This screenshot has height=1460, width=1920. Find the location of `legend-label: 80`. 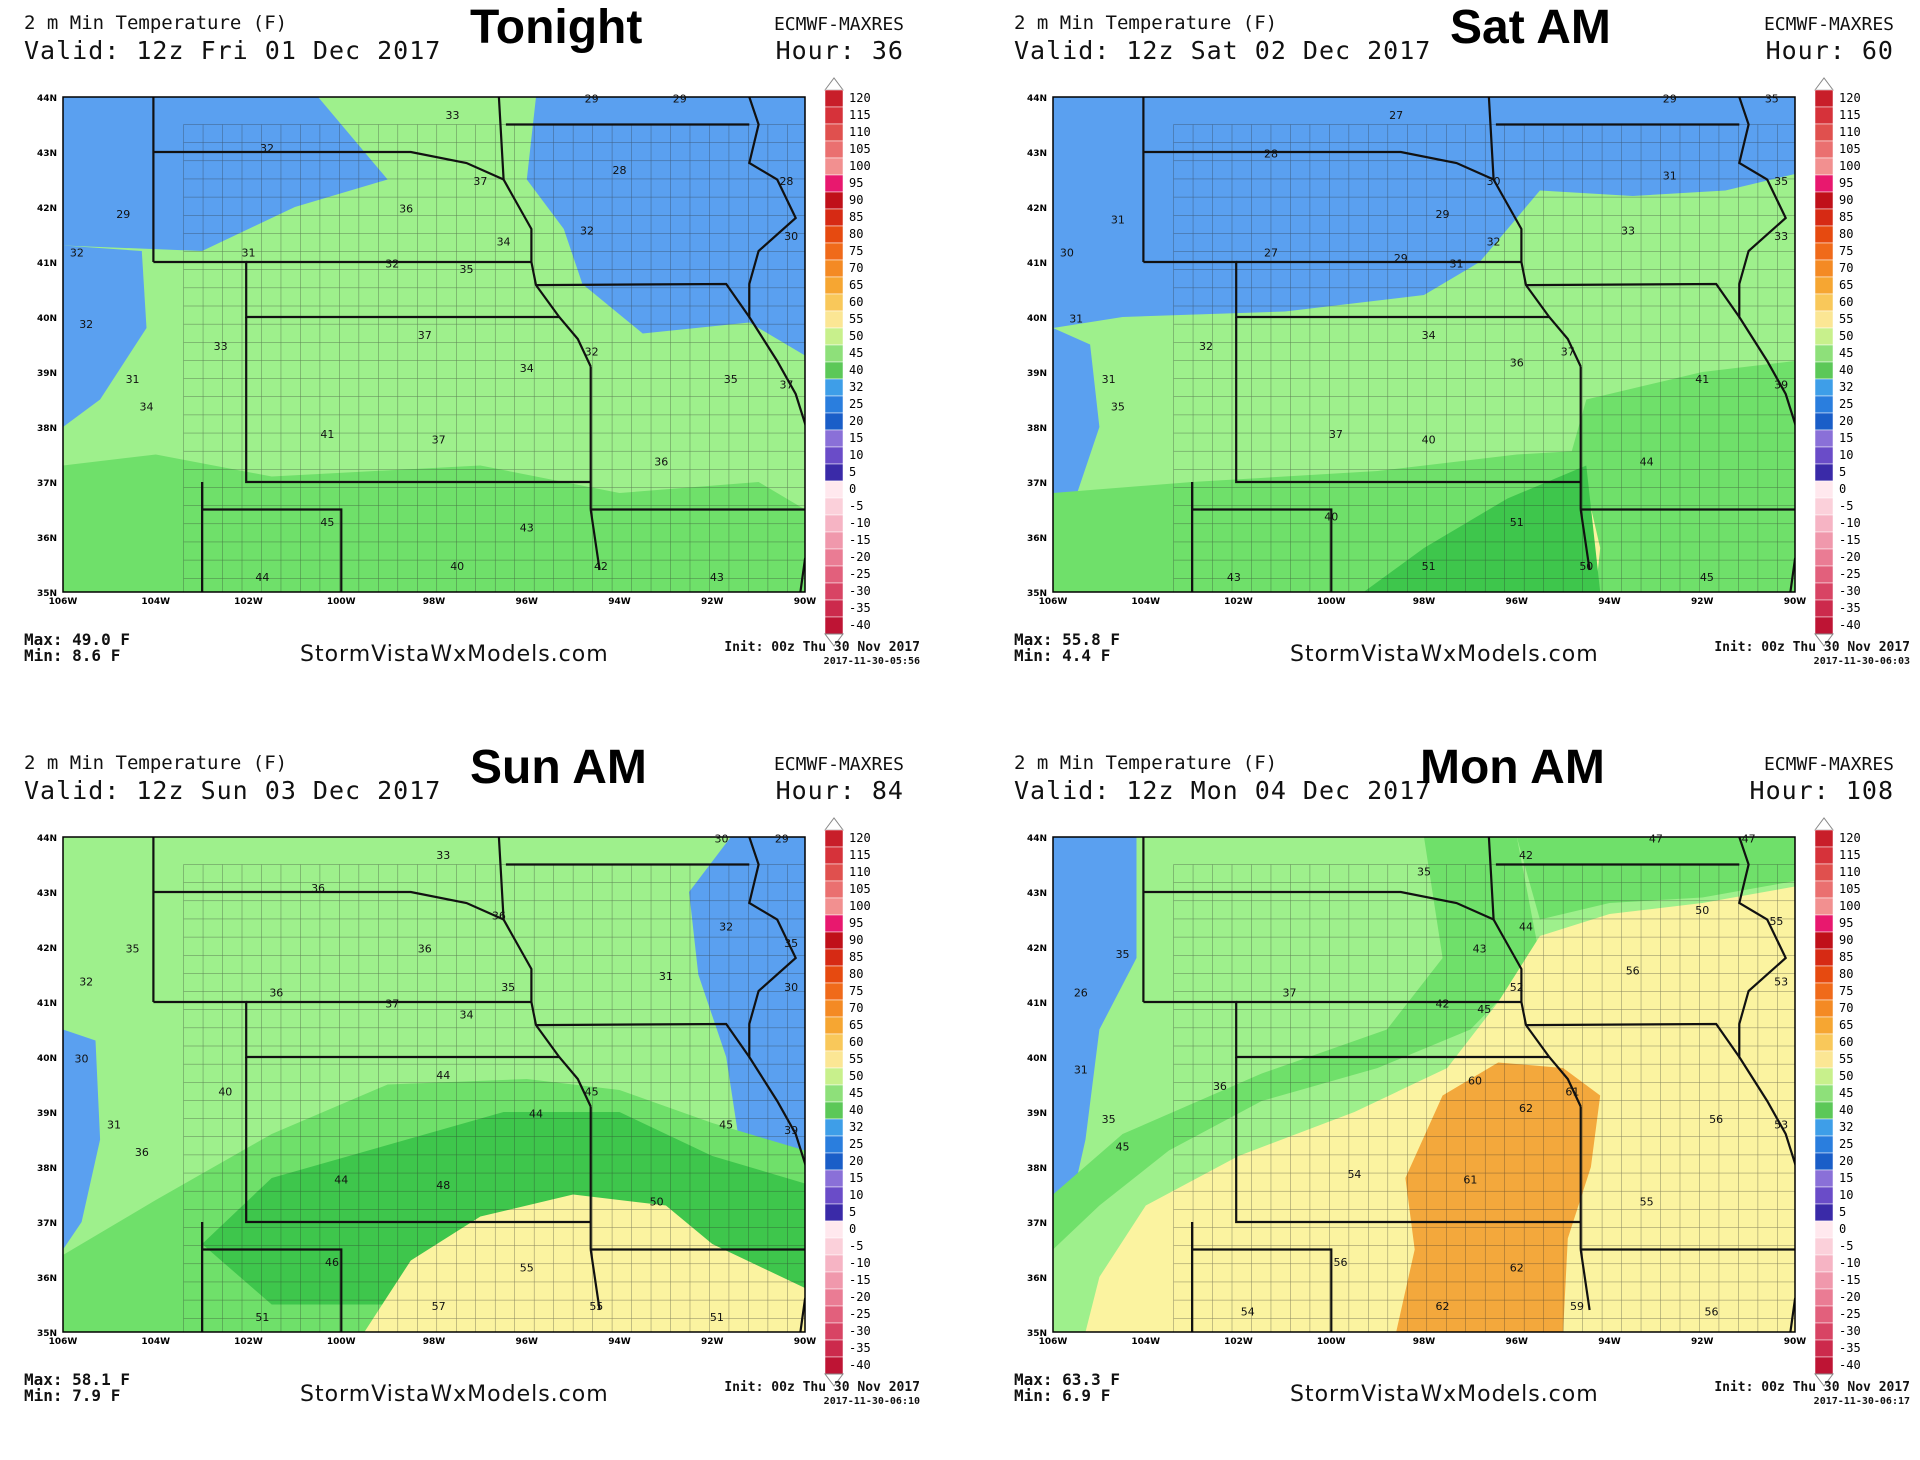

legend-label: 80 is located at coordinates (1846, 974).